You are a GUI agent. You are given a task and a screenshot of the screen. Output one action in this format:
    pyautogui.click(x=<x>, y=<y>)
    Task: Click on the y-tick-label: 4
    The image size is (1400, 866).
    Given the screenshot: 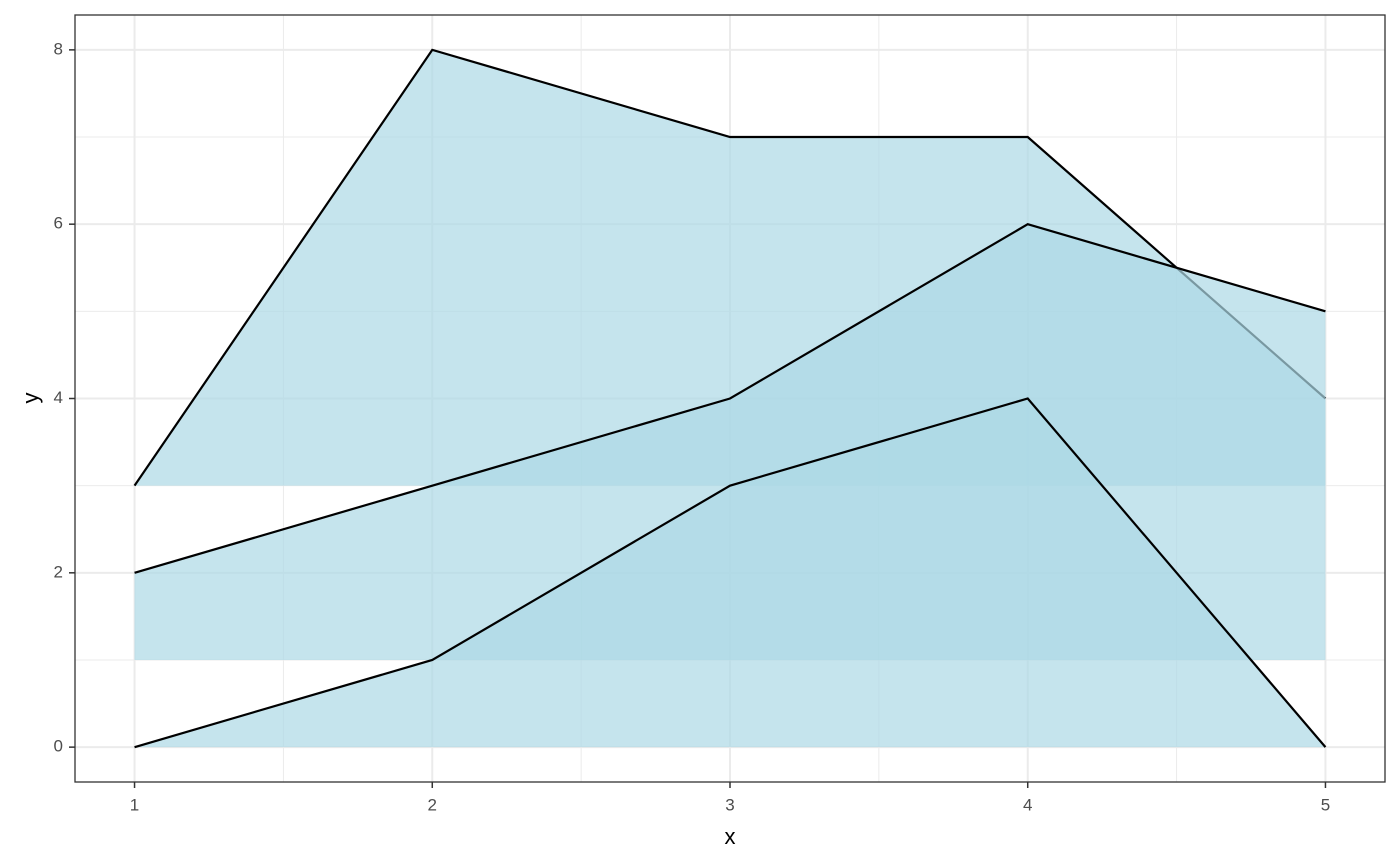 What is the action you would take?
    pyautogui.click(x=58, y=397)
    